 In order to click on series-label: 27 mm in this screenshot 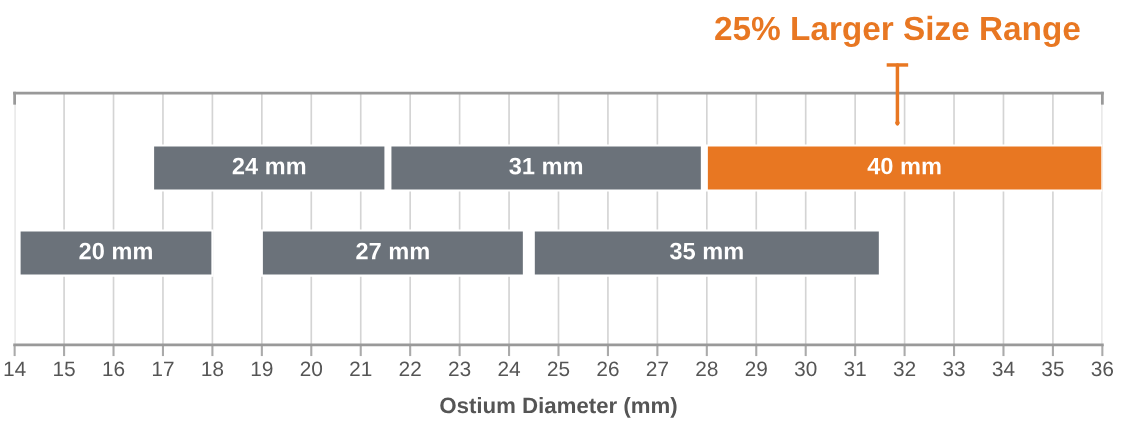, I will do `click(392, 251)`.